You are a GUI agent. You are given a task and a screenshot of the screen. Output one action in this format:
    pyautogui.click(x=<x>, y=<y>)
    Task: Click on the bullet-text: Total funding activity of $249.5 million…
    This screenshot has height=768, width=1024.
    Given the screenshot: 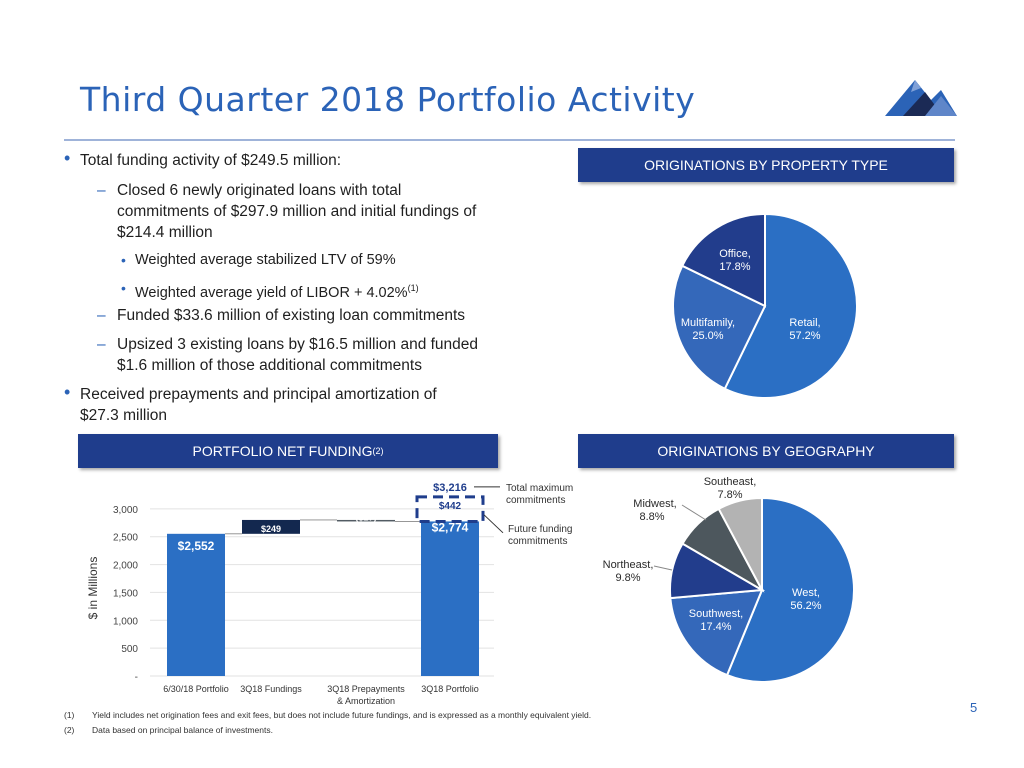 What is the action you would take?
    pyautogui.click(x=211, y=160)
    